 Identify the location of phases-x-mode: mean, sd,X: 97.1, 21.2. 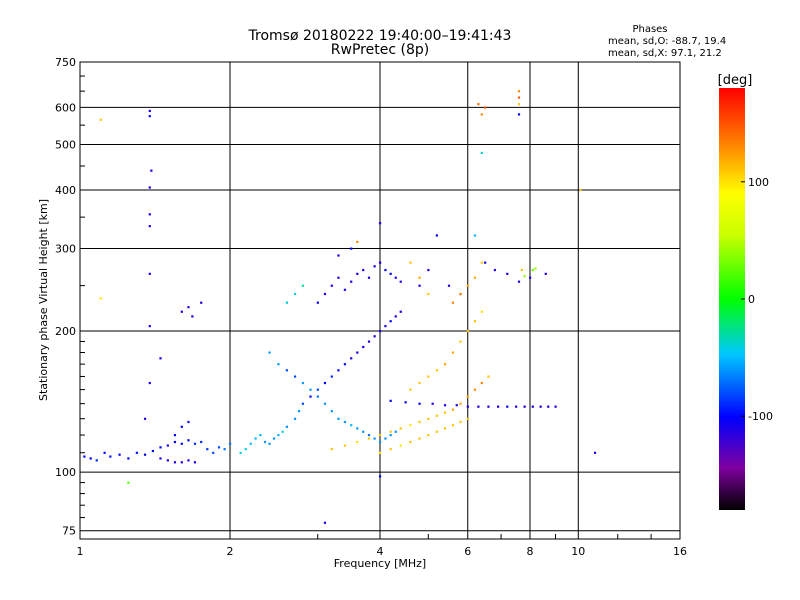
(665, 53).